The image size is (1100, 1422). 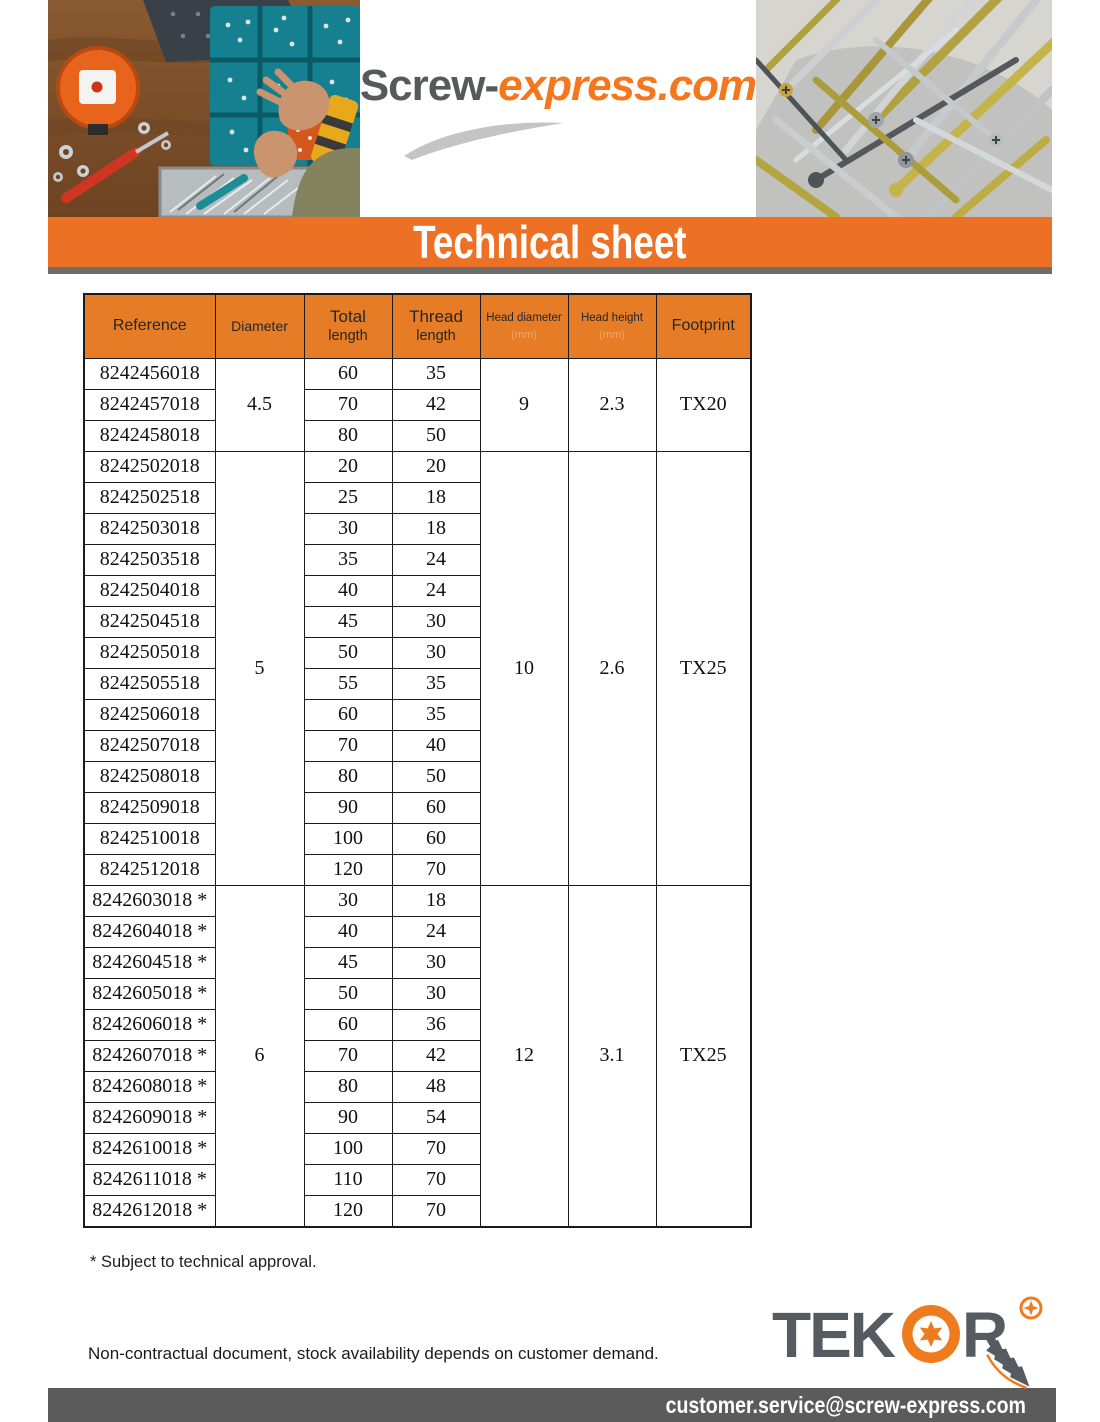 What do you see at coordinates (484, 141) in the screenshot?
I see `swoosh-icon` at bounding box center [484, 141].